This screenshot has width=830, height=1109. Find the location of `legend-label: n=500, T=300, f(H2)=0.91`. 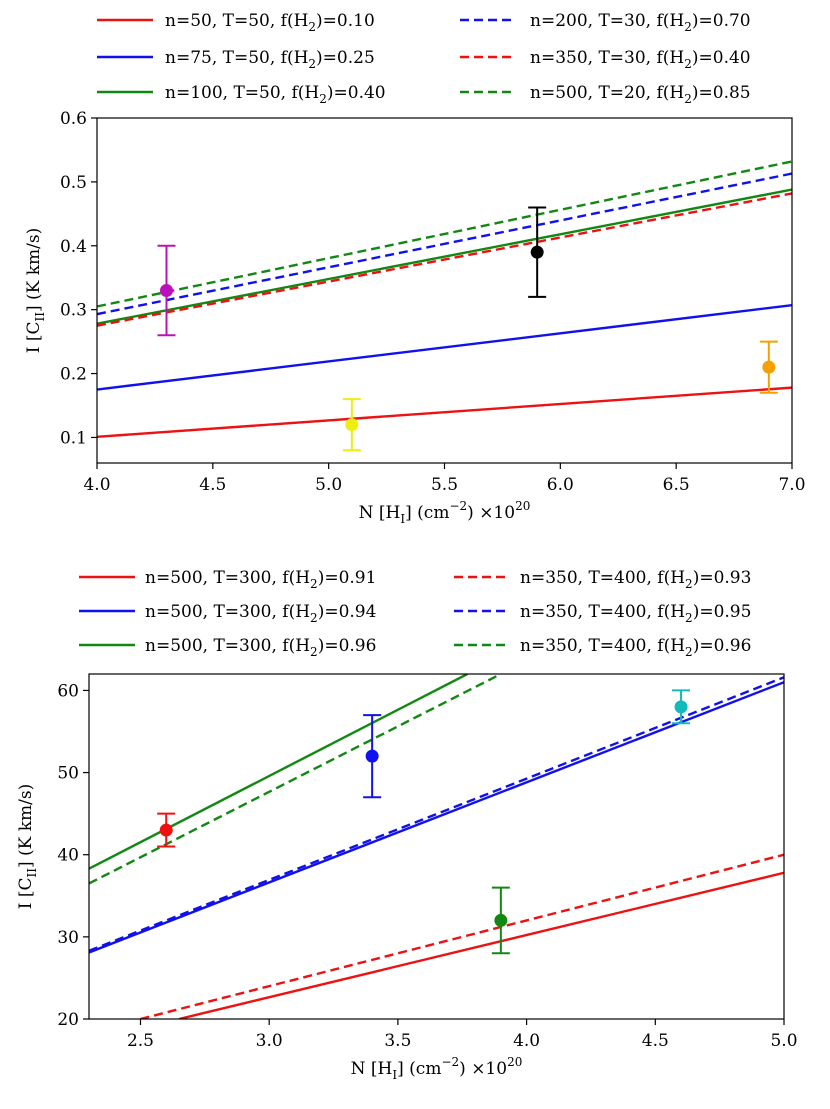

legend-label: n=500, T=300, f(H2)=0.91 is located at coordinates (260, 579).